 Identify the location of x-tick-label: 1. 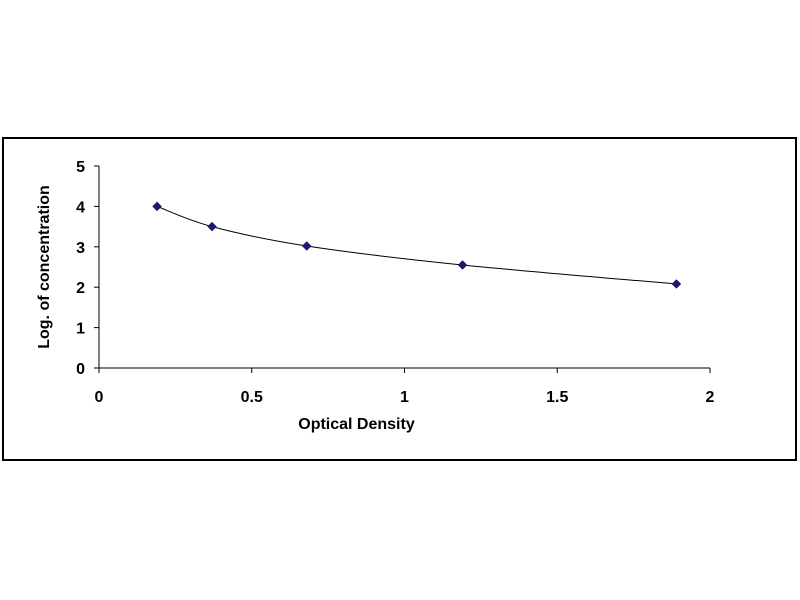
(404, 397).